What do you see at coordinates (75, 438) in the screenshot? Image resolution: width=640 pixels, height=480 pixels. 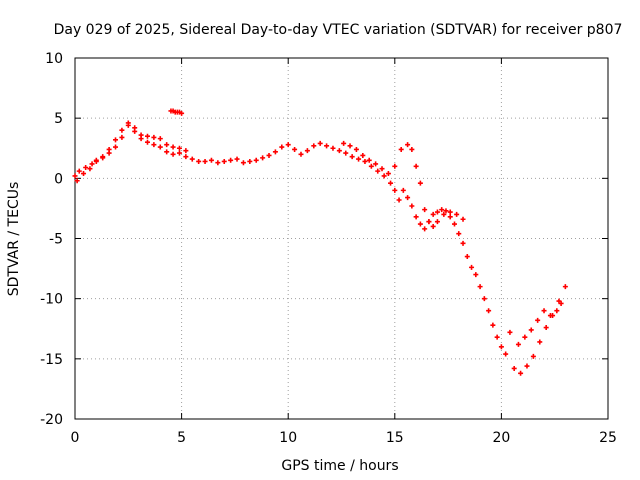 I see `x-tick-label-0: 0` at bounding box center [75, 438].